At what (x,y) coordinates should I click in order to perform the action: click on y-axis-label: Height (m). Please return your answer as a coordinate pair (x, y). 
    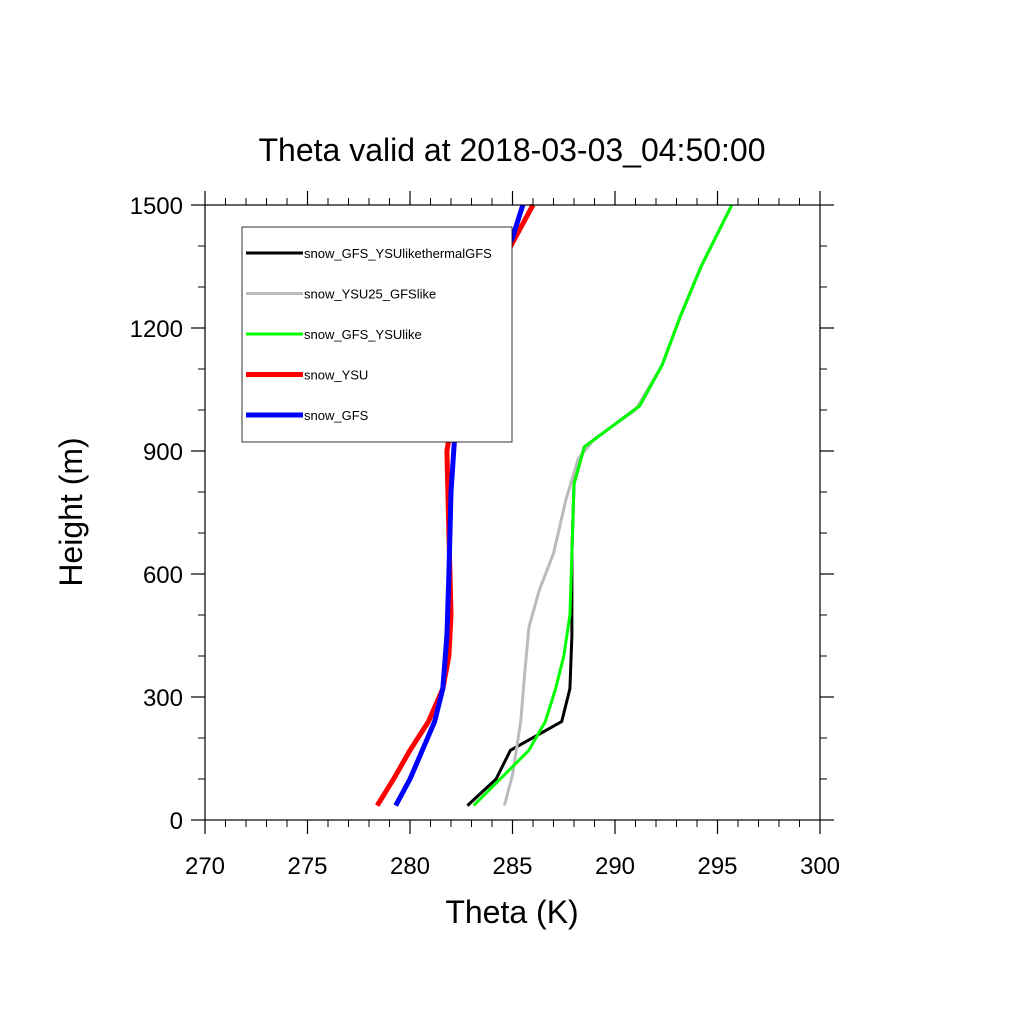
    Looking at the image, I should click on (71, 511).